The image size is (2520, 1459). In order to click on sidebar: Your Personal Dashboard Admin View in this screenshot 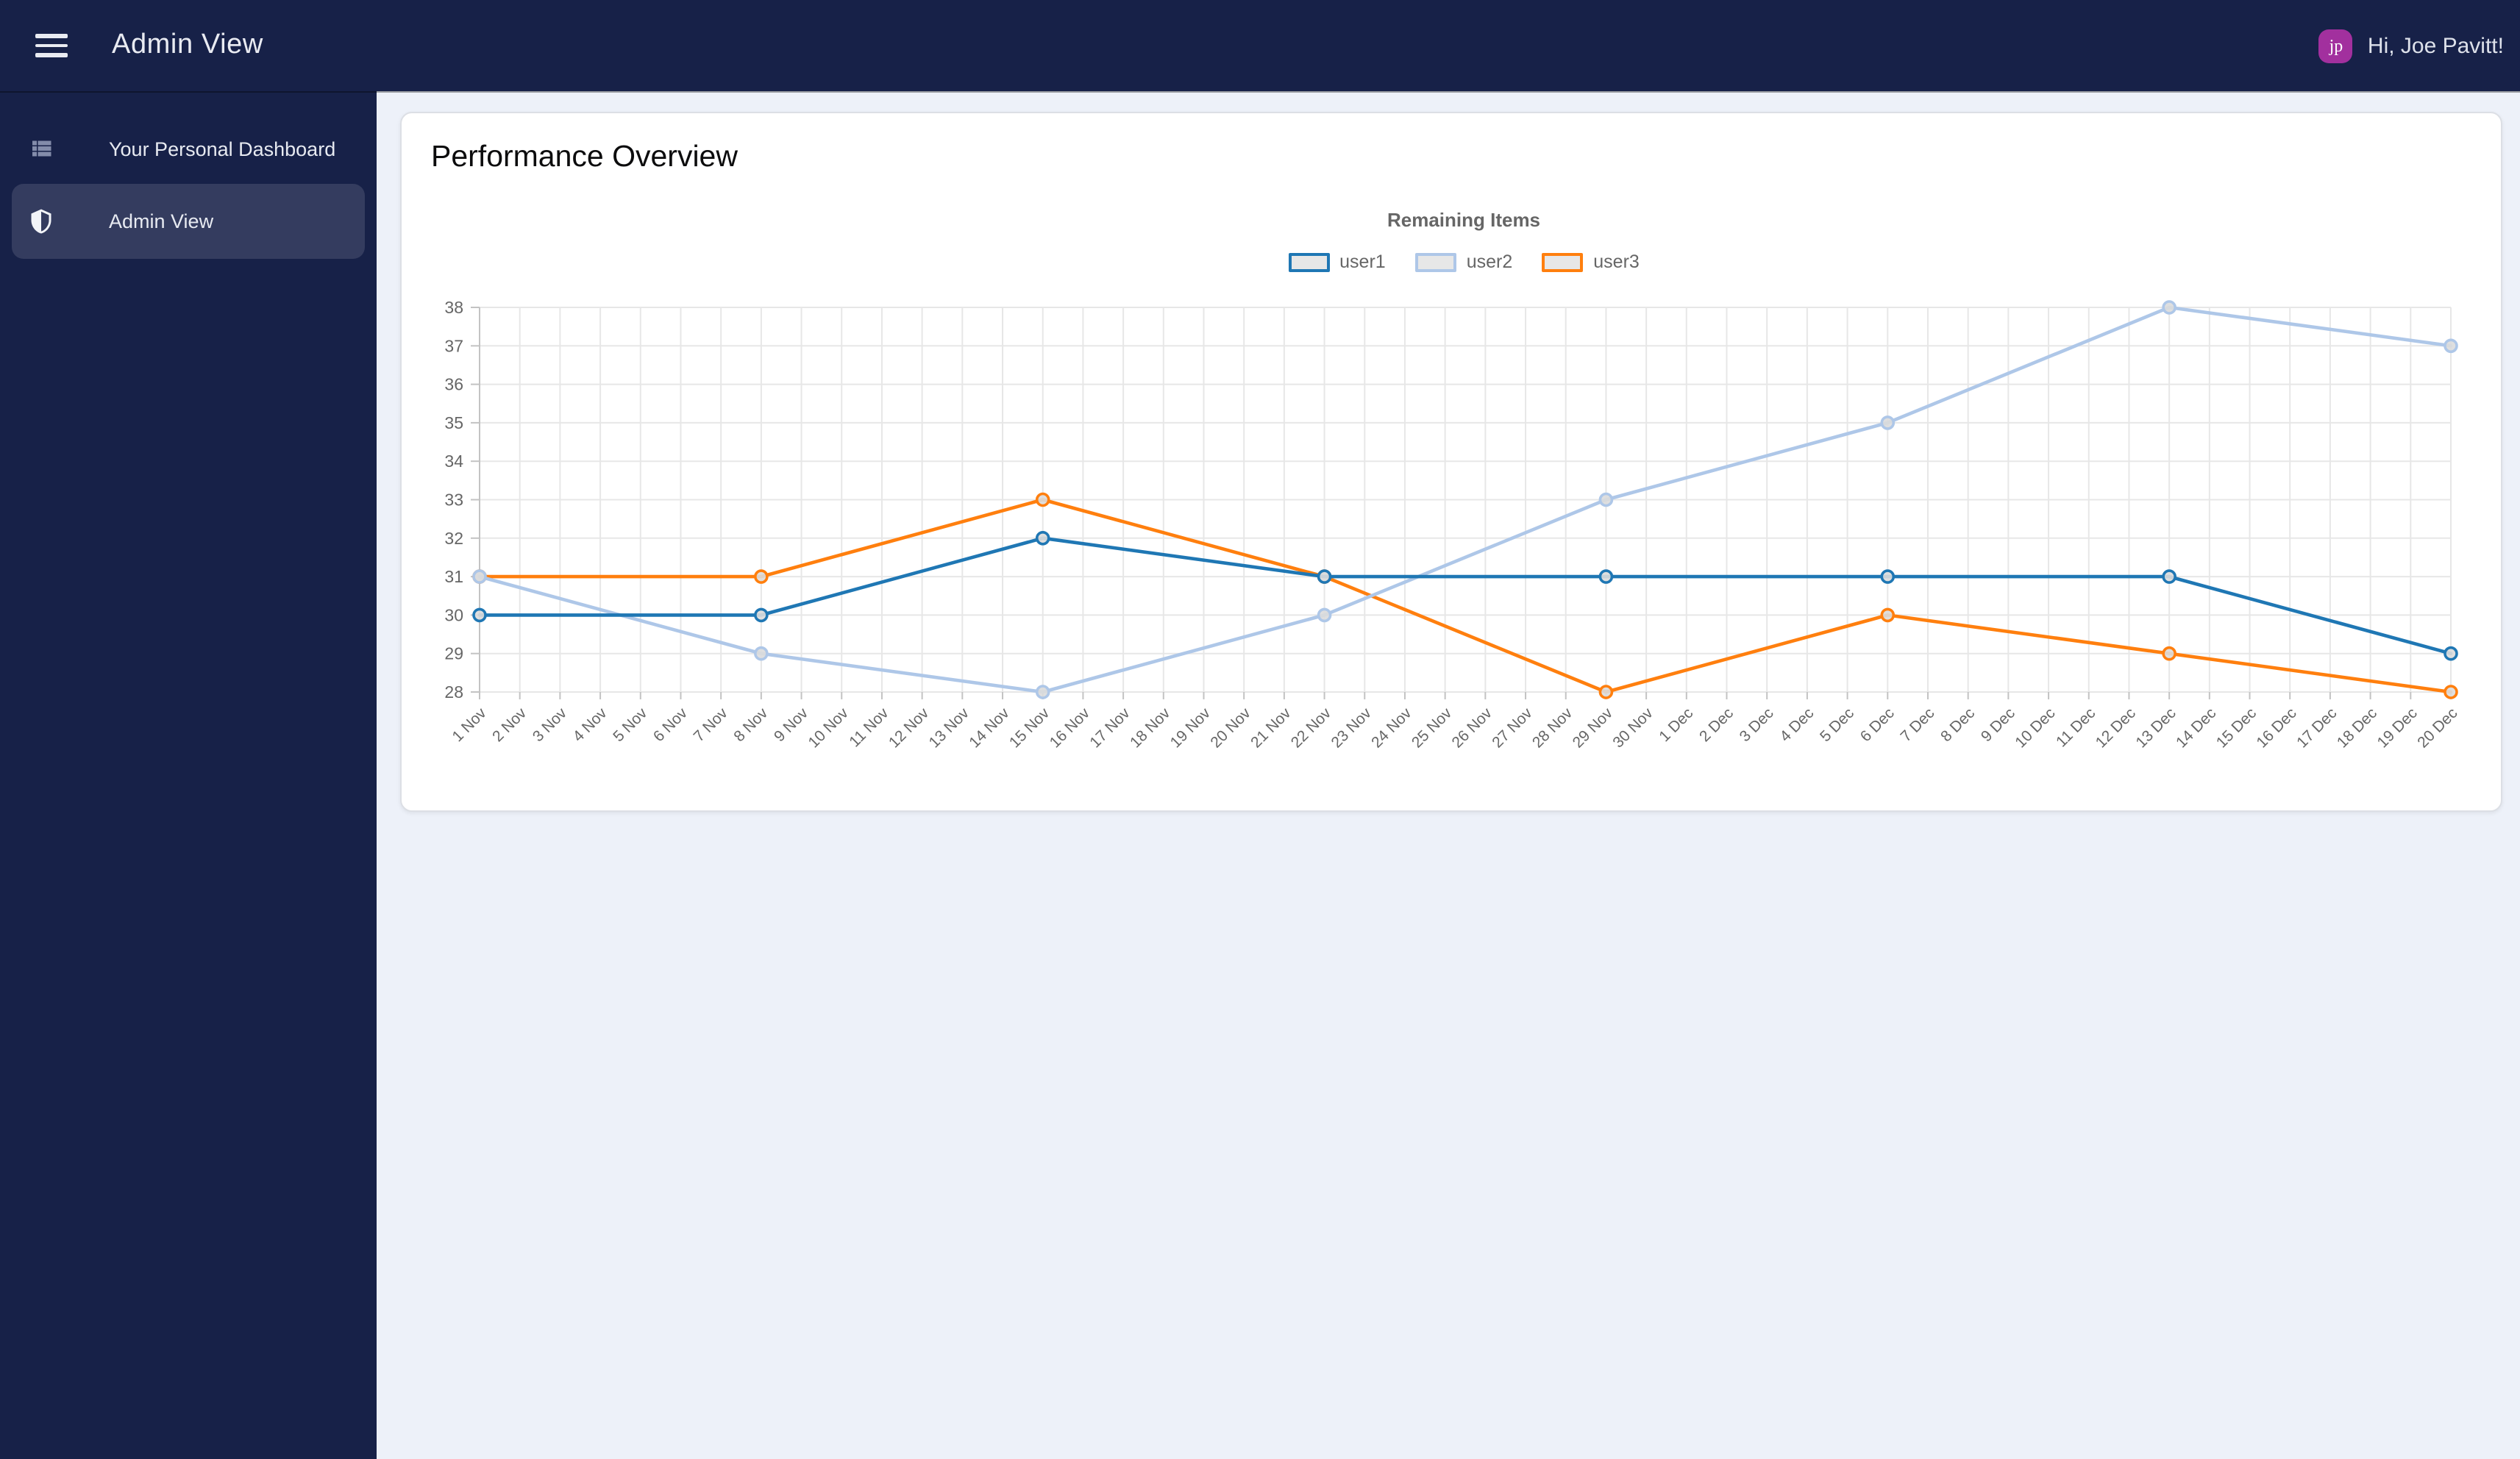, I will do `click(188, 775)`.